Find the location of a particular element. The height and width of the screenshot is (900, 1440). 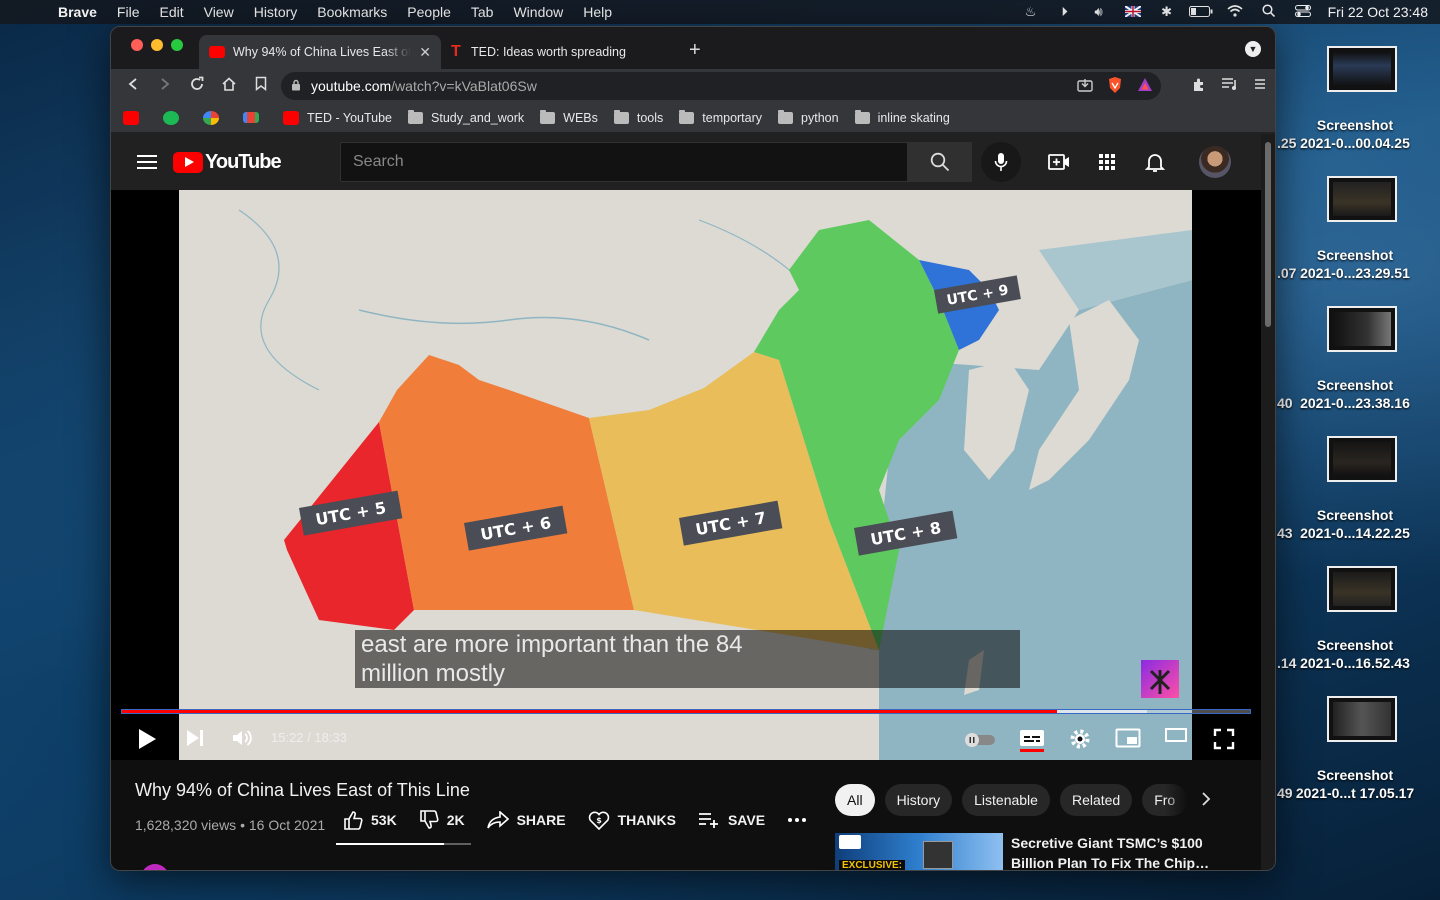

bookmark-folder-inline-skating: inline skating is located at coordinates (902, 117).